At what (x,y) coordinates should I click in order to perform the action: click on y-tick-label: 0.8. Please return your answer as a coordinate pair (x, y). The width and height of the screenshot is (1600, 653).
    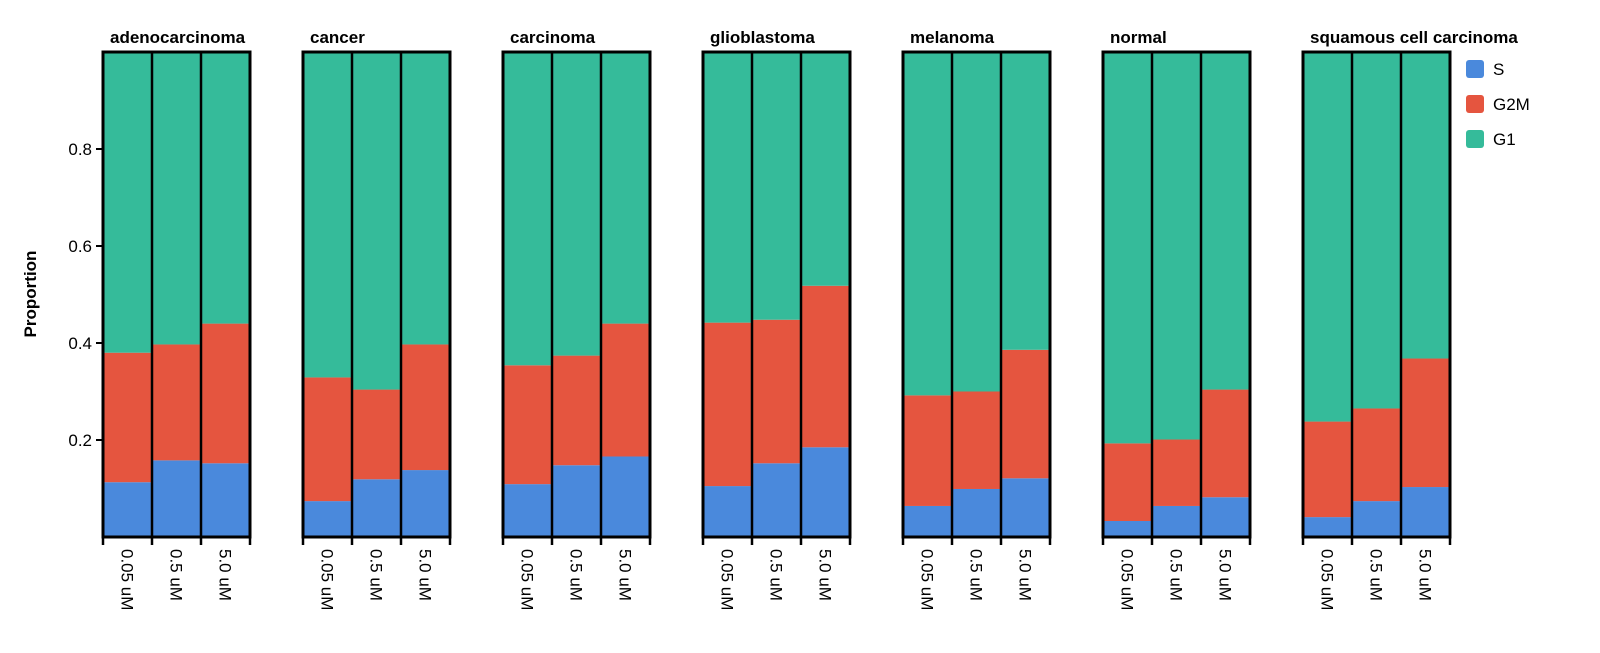
    Looking at the image, I should click on (80, 149).